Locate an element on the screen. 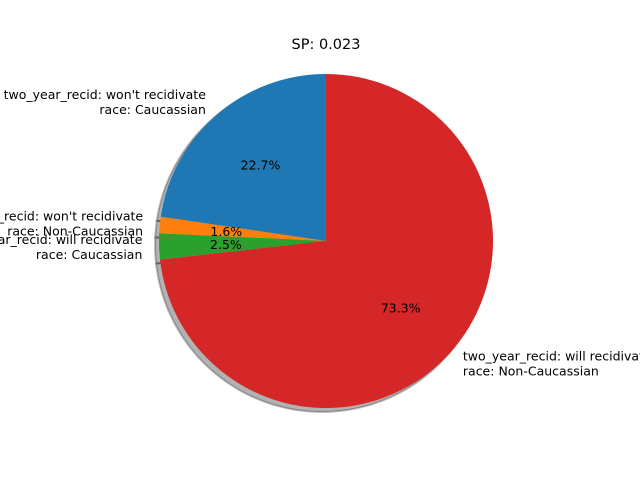  pie-percent-label-2: 1.6% is located at coordinates (226, 231).